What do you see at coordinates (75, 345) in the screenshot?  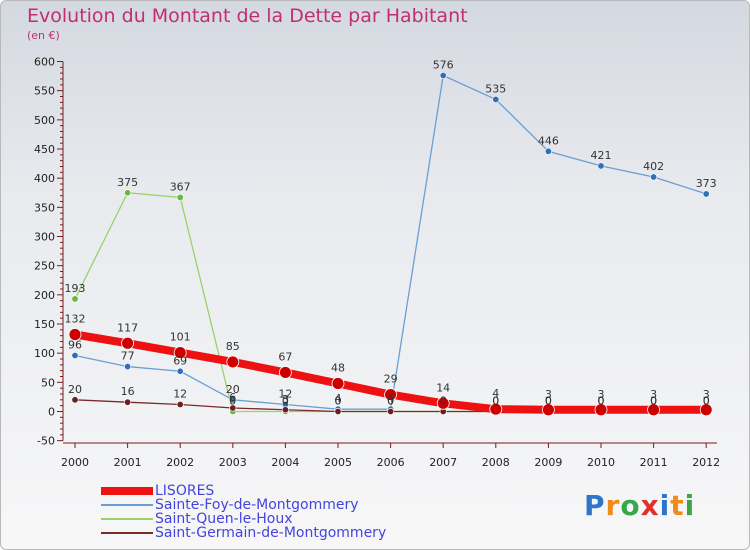 I see `data-label: 96` at bounding box center [75, 345].